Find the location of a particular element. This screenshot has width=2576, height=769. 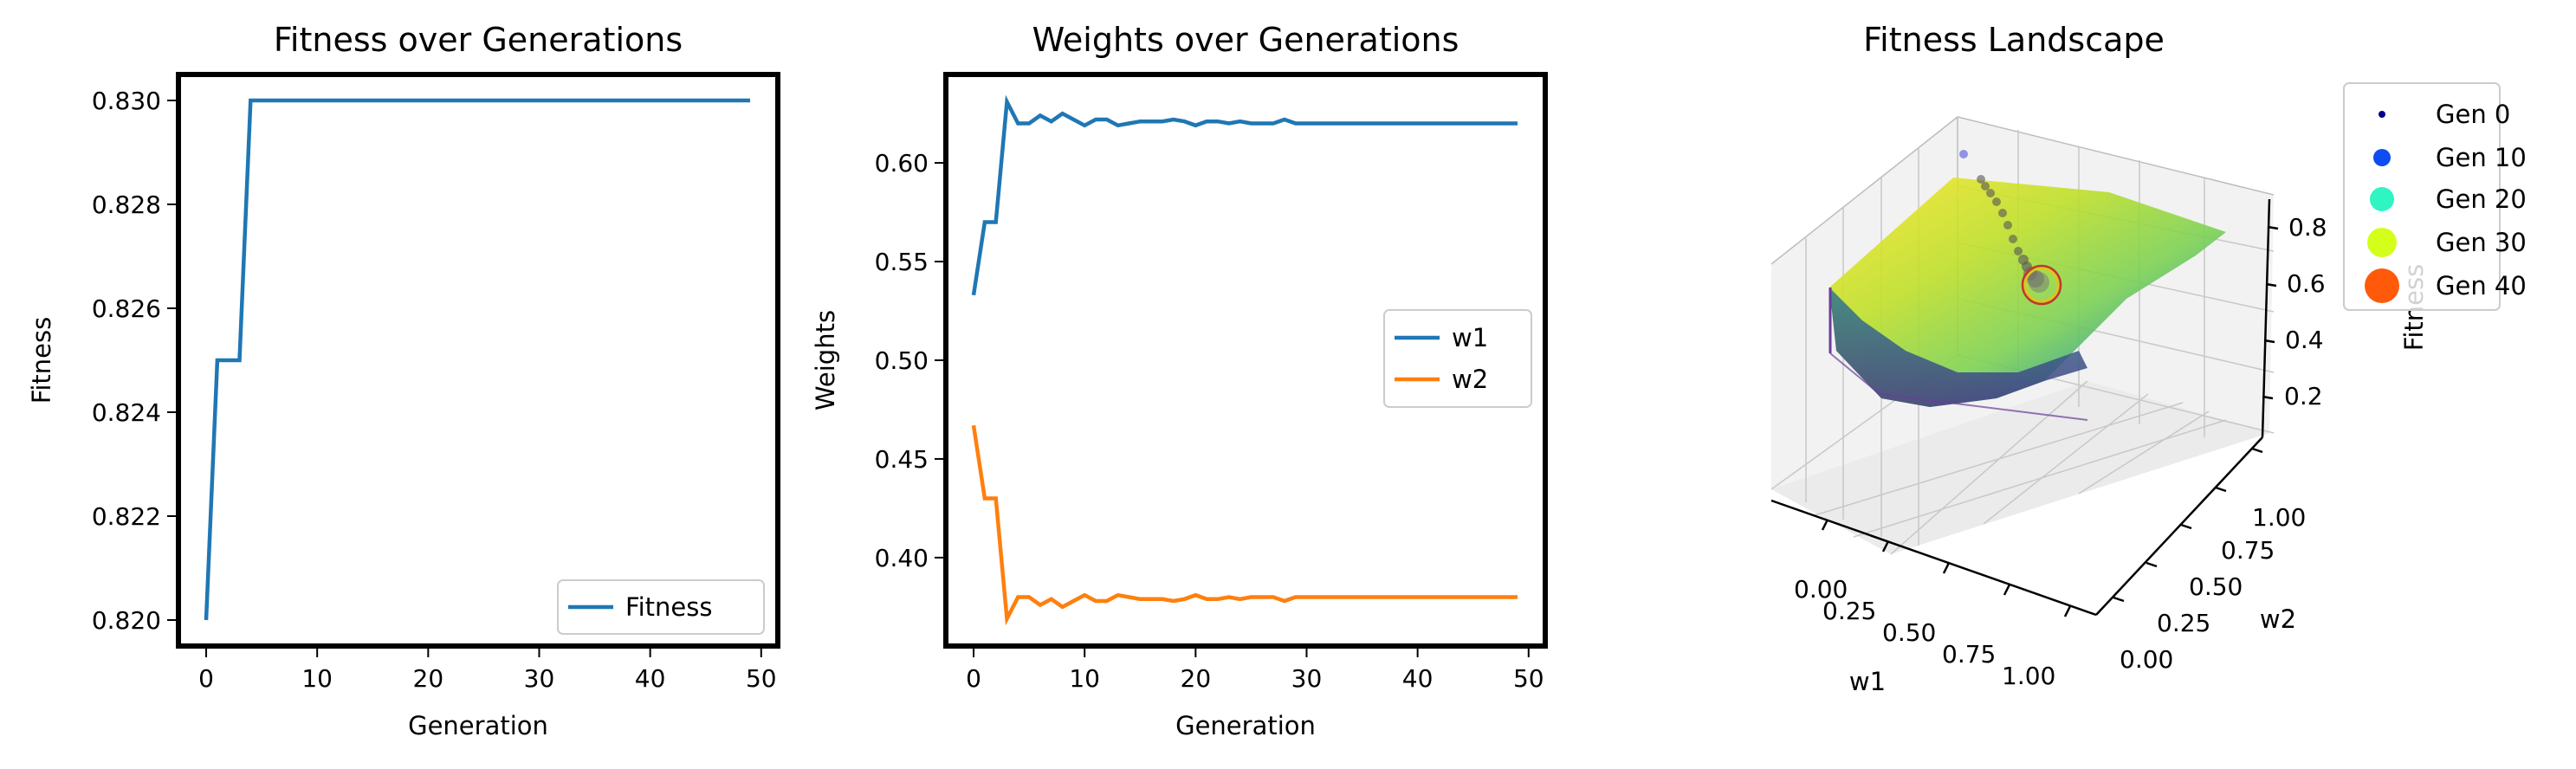

weights-chart-ytick-label: 0.60 is located at coordinates (902, 163).